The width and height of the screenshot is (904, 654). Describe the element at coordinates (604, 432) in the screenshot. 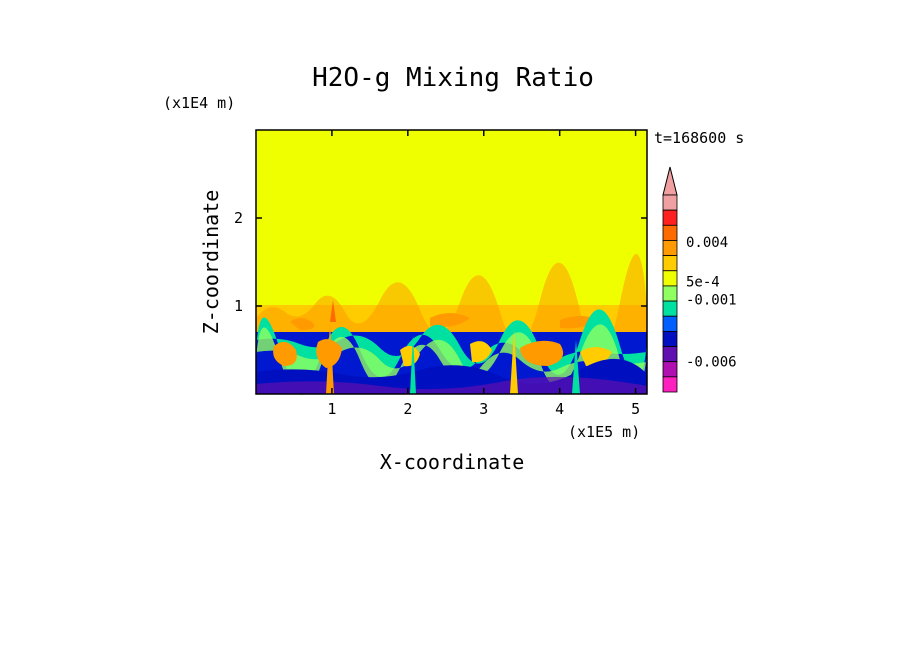

I see `x-scale-label: (x1E5 m)` at that location.